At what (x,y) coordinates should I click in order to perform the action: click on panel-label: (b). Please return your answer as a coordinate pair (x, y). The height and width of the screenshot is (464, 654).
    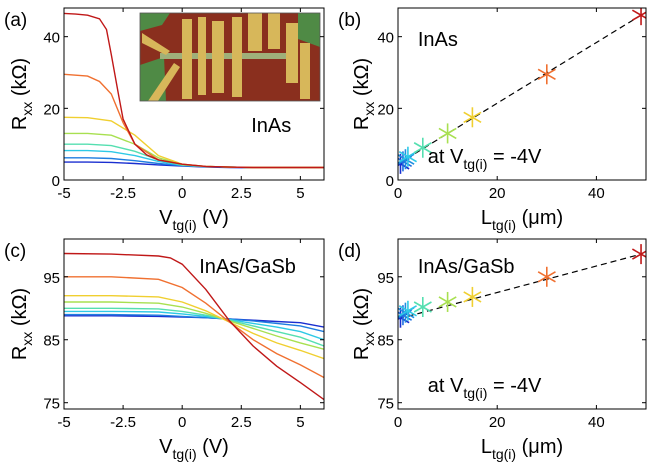
    Looking at the image, I should click on (349, 20).